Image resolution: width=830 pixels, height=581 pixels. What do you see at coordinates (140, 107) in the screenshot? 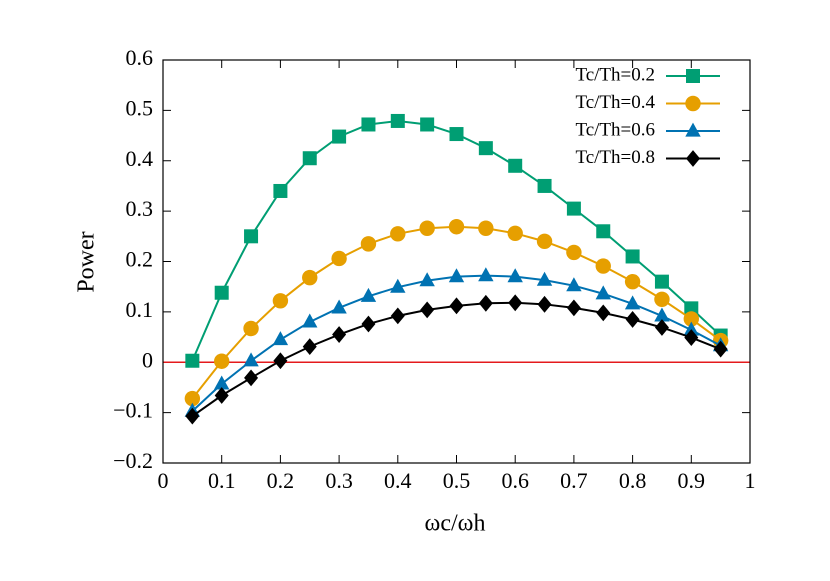
I see `y-tick-label: 0.5` at bounding box center [140, 107].